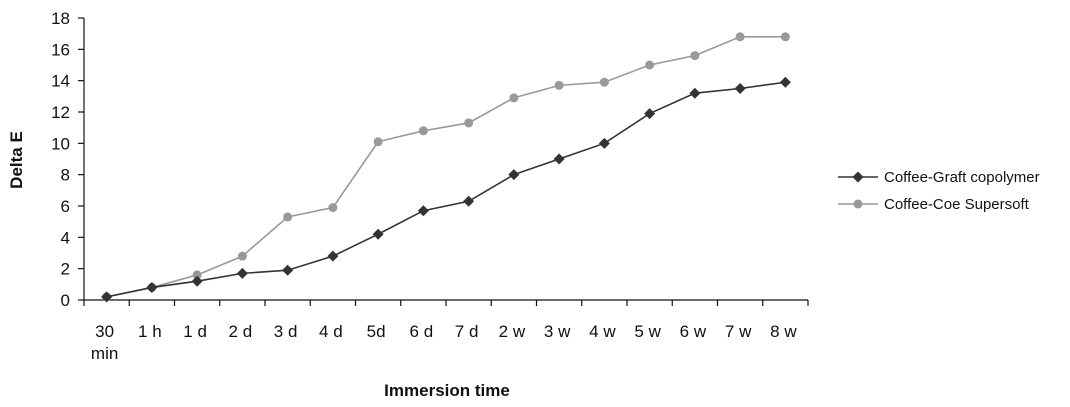  I want to click on x-tick-label: 5 w, so click(647, 331).